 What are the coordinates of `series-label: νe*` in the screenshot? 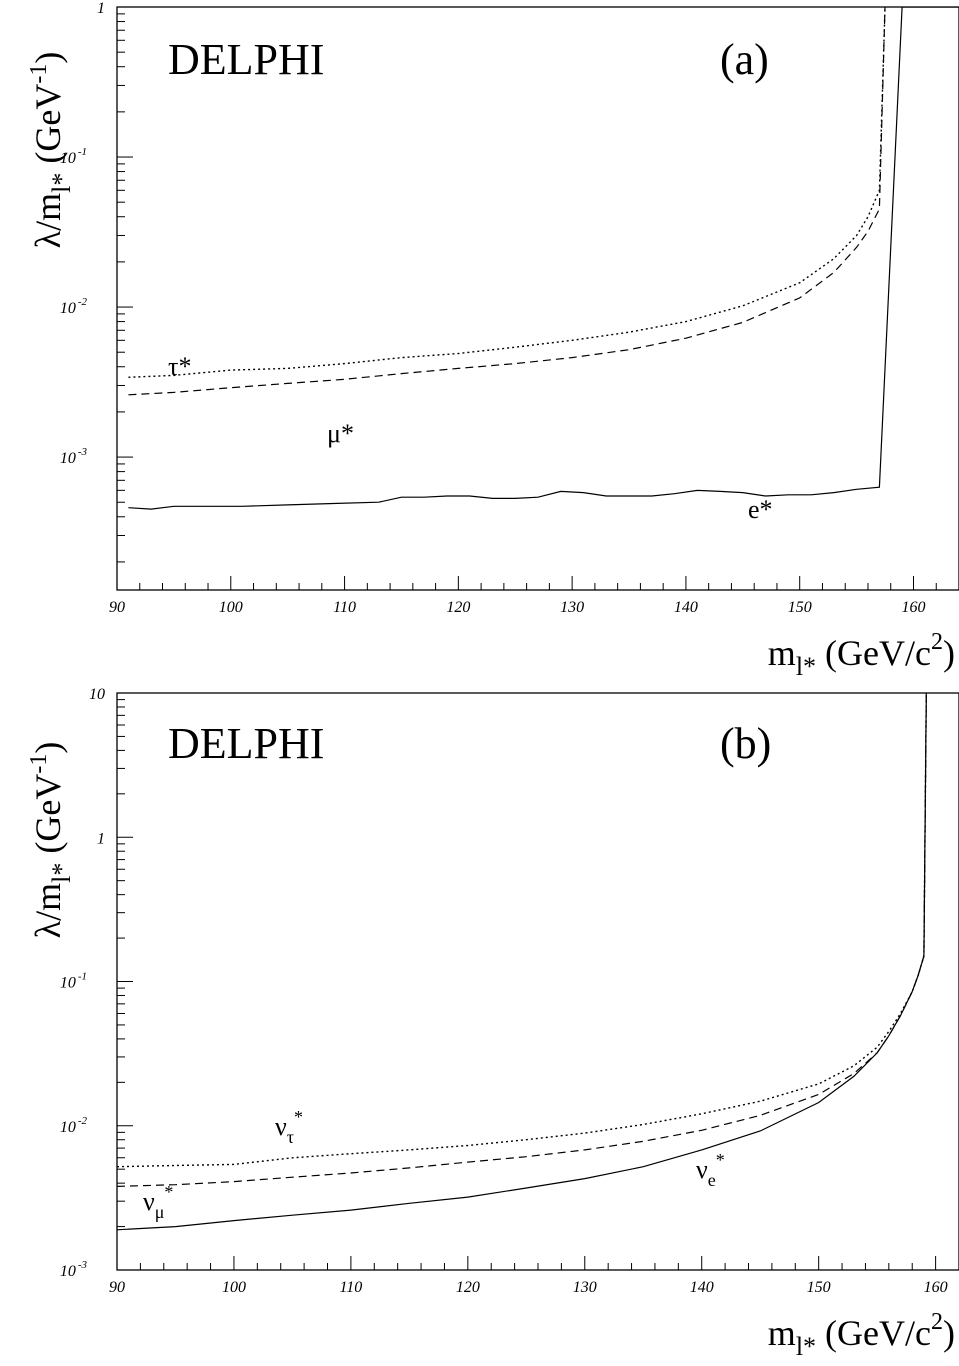 It's located at (710, 1170).